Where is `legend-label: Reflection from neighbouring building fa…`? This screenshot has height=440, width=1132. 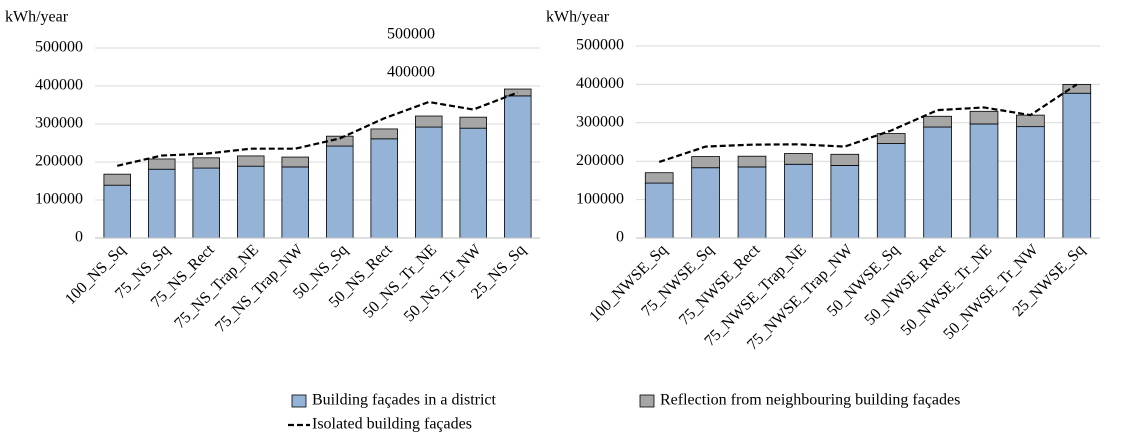
legend-label: Reflection from neighbouring building fa… is located at coordinates (810, 400).